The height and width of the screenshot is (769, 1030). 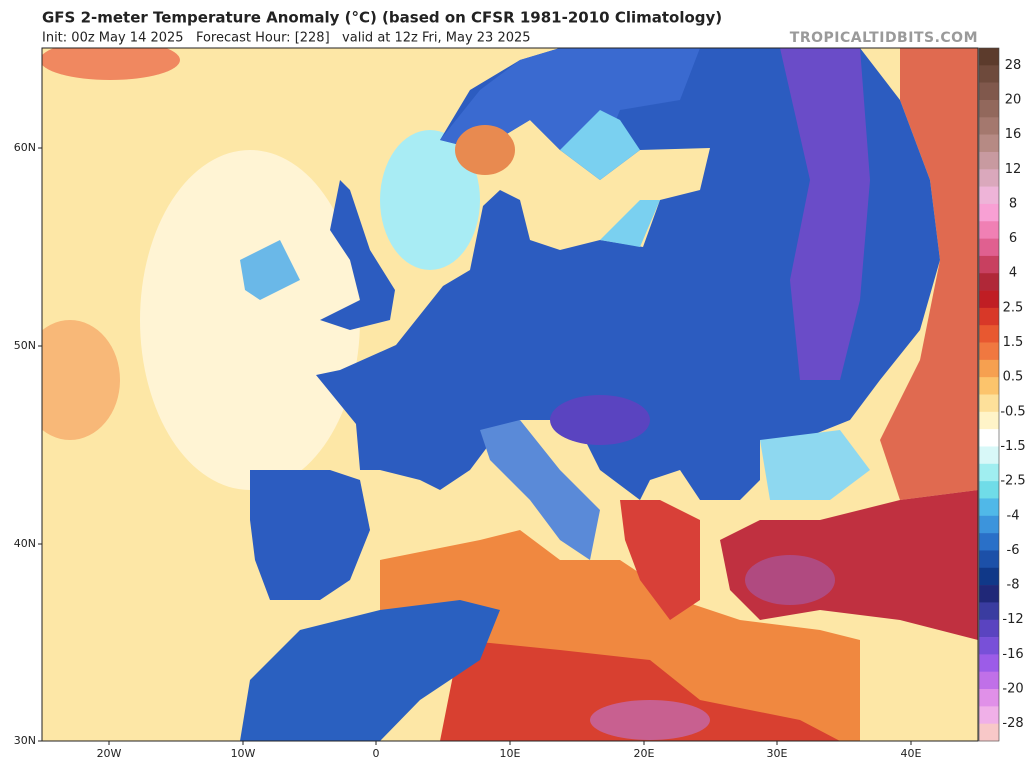 What do you see at coordinates (510, 753) in the screenshot?
I see `lon-label: 10E` at bounding box center [510, 753].